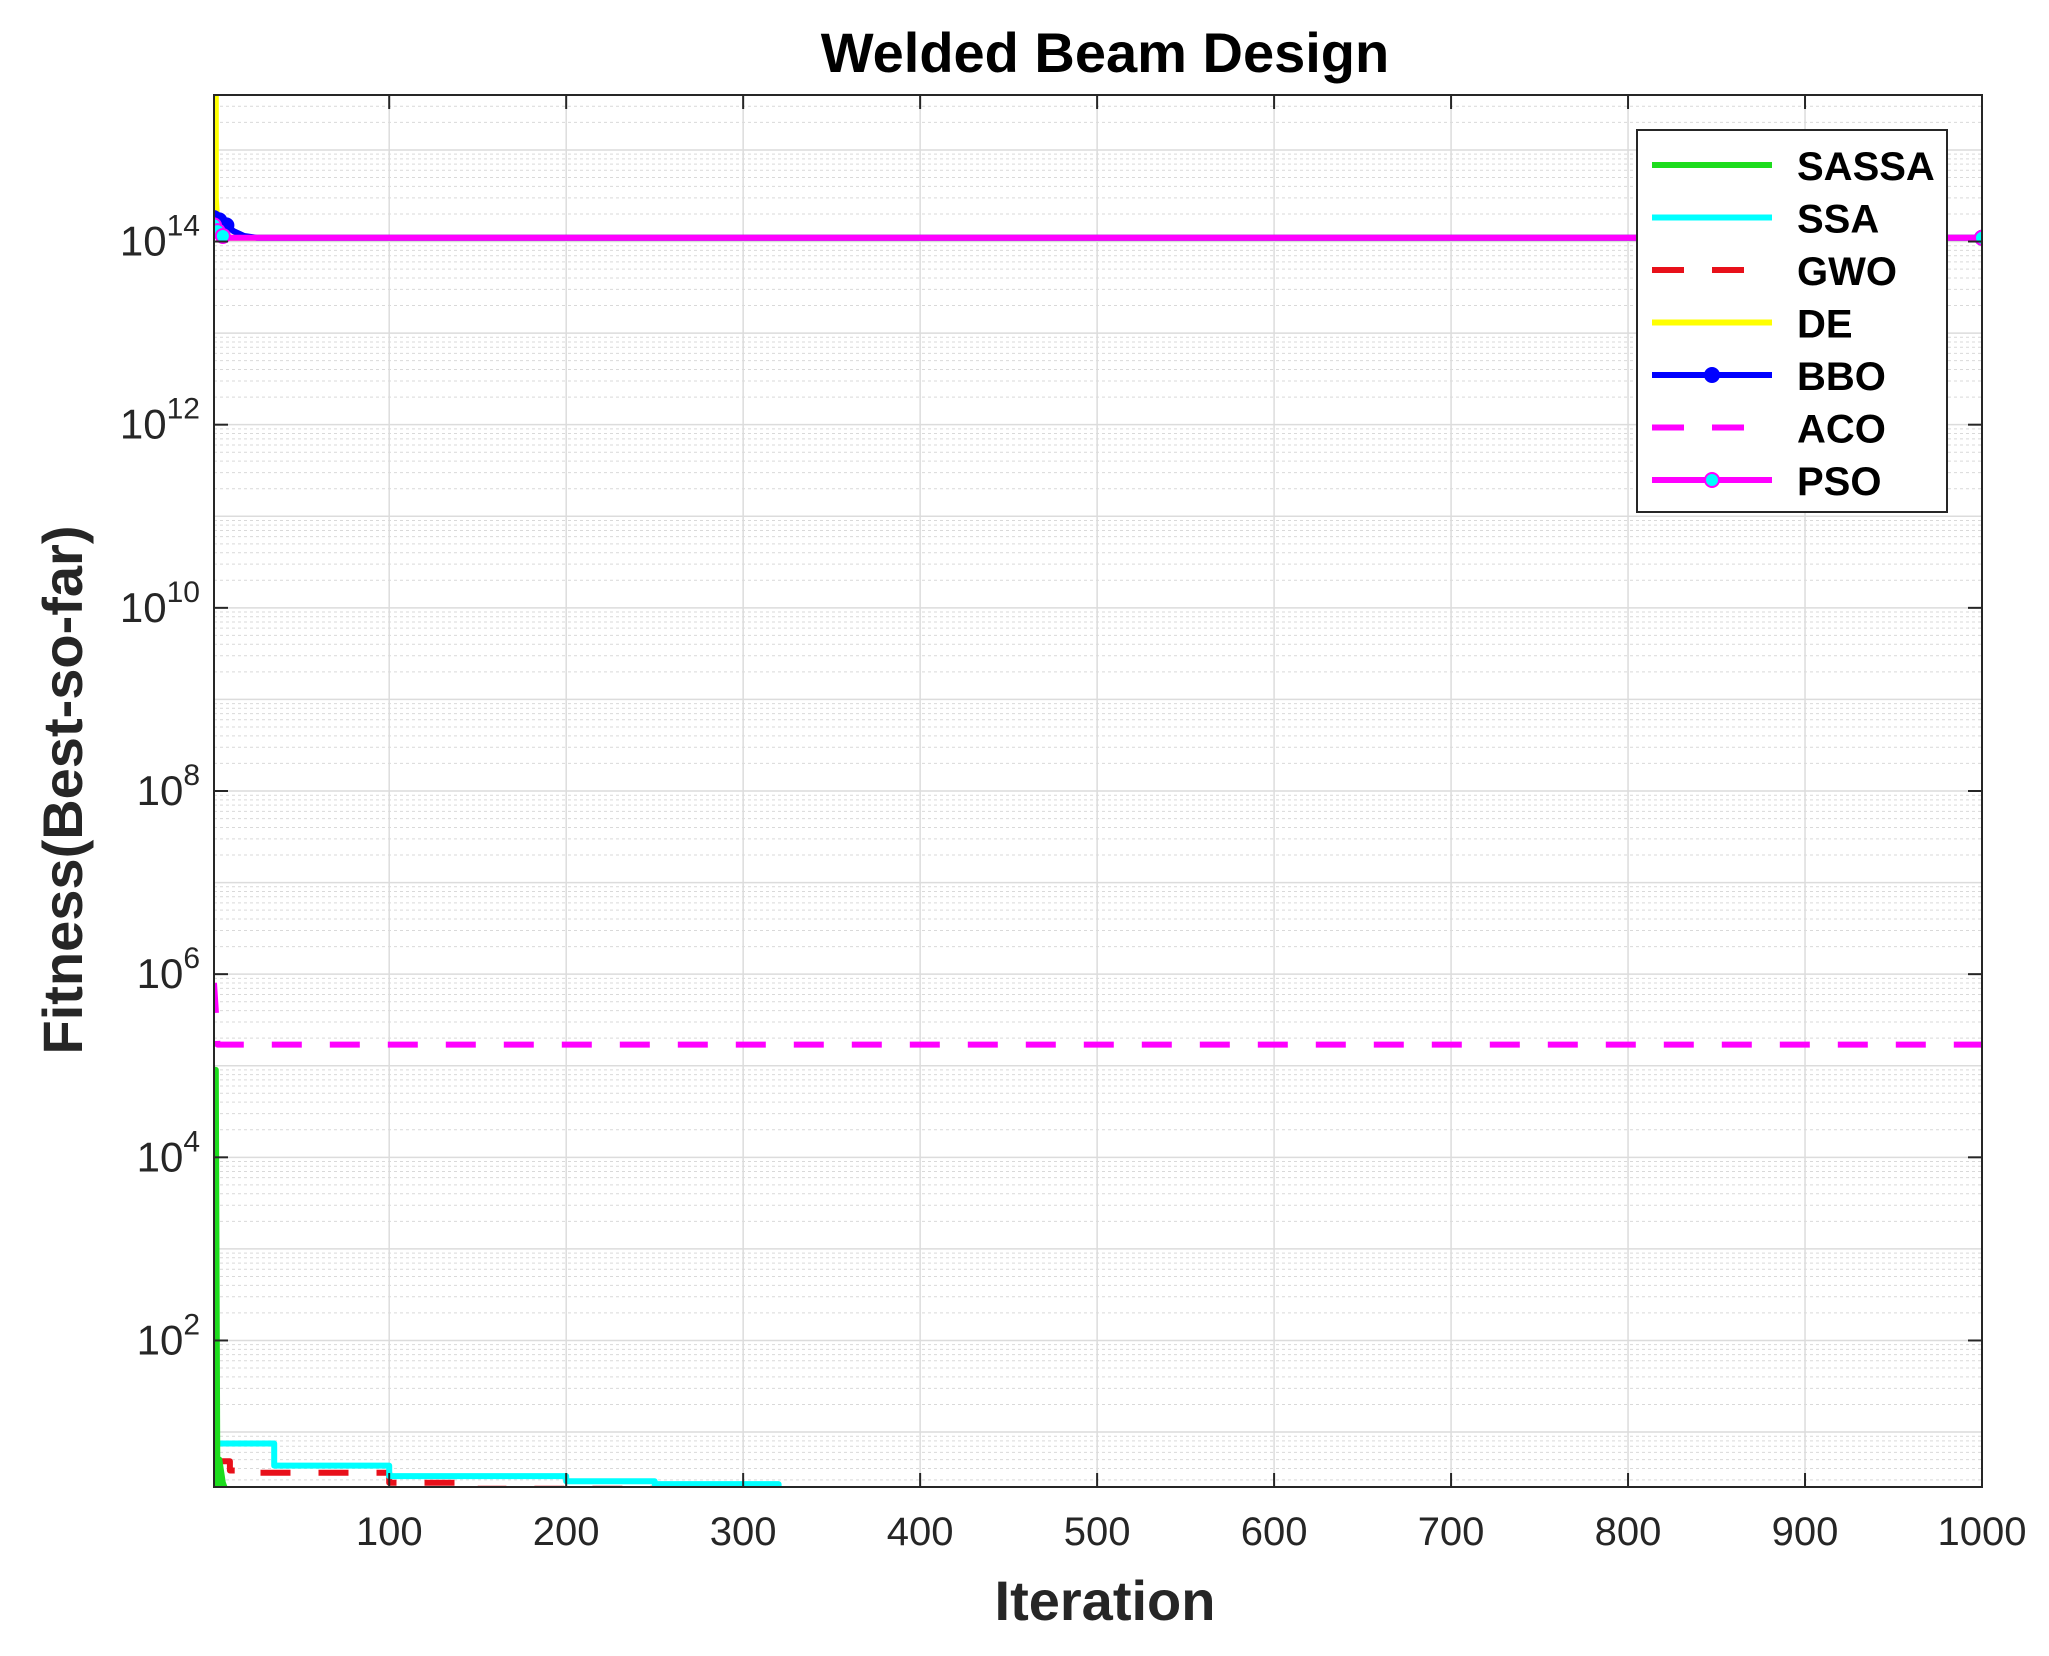 The width and height of the screenshot is (2049, 1656). What do you see at coordinates (1805, 1532) in the screenshot?
I see `x-tick-label: 900` at bounding box center [1805, 1532].